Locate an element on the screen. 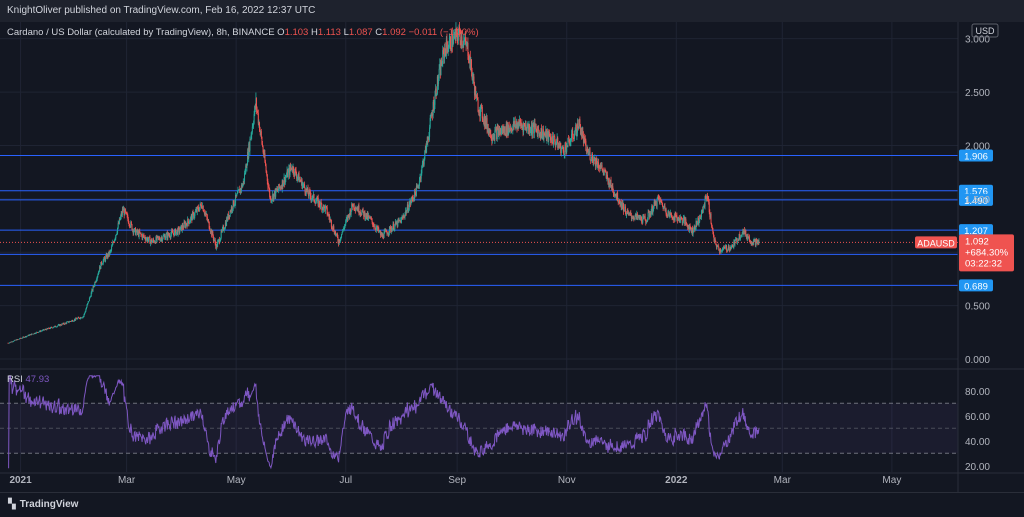 The height and width of the screenshot is (517, 1024). level-price-tag is located at coordinates (976, 199).